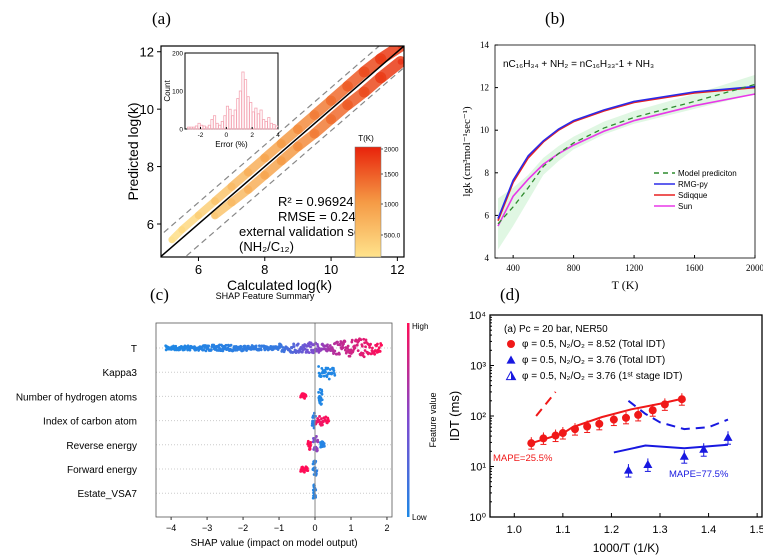 The height and width of the screenshot is (555, 763). Describe the element at coordinates (264, 269) in the screenshot. I see `x-tick-label: 8` at that location.